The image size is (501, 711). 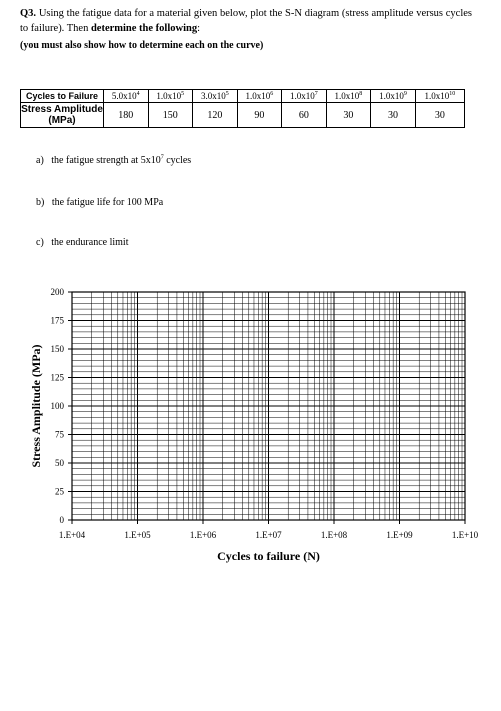 I want to click on y-tick-label: 75, so click(x=60, y=435).